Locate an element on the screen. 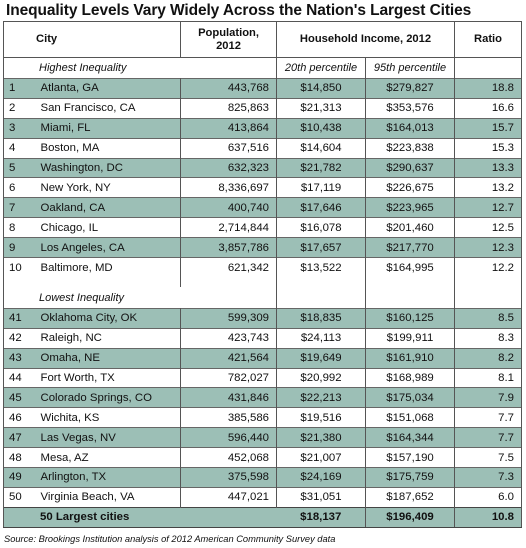 This screenshot has width=526, height=548. p95-cell: $187,652 is located at coordinates (410, 497).